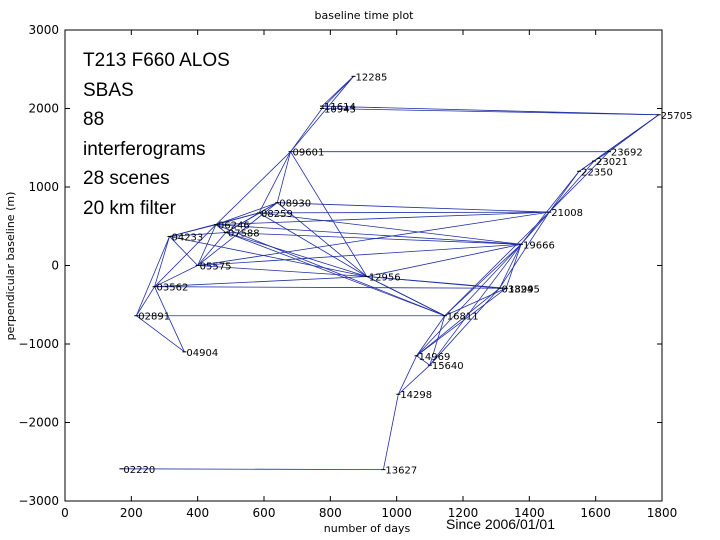 The image size is (720, 540). What do you see at coordinates (295, 204) in the screenshot?
I see `scene-label: 08930` at bounding box center [295, 204].